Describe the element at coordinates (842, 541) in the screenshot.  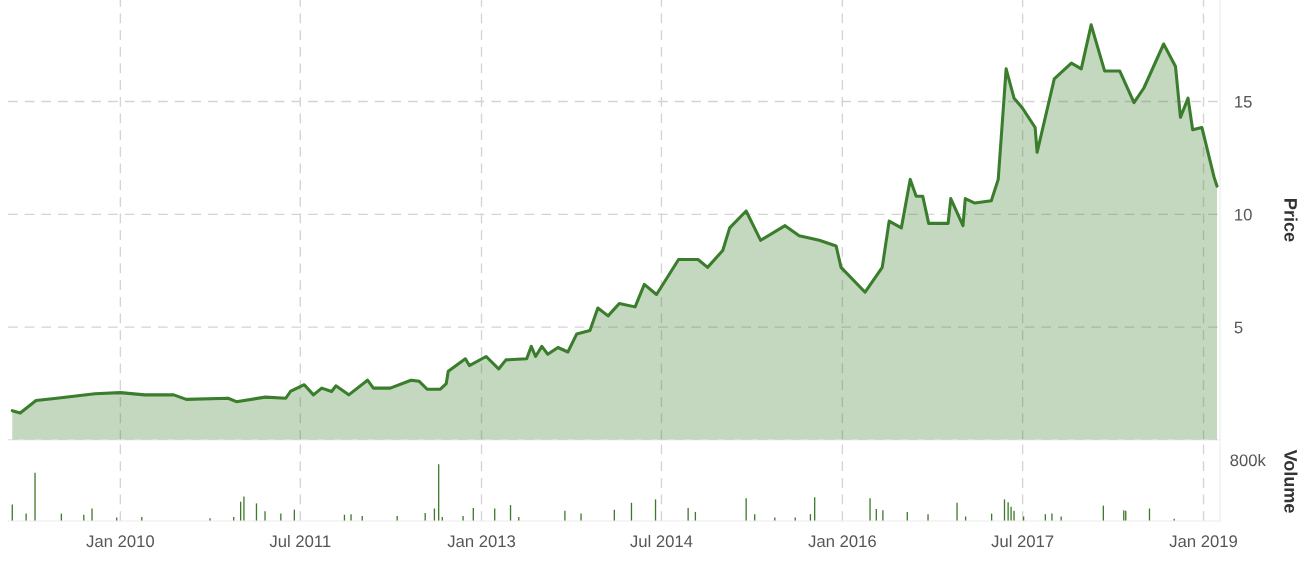
I see `x-tick-label: Jan 2016` at that location.